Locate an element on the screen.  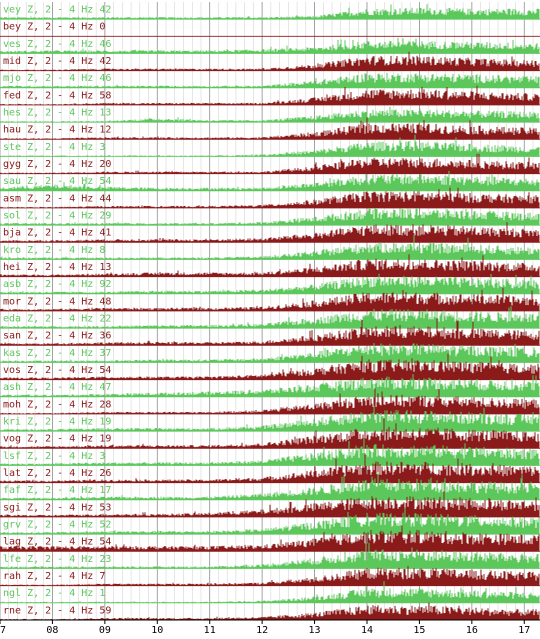
trace-label: sau Z, 2 - 4 Hz 54 is located at coordinates (57, 181).